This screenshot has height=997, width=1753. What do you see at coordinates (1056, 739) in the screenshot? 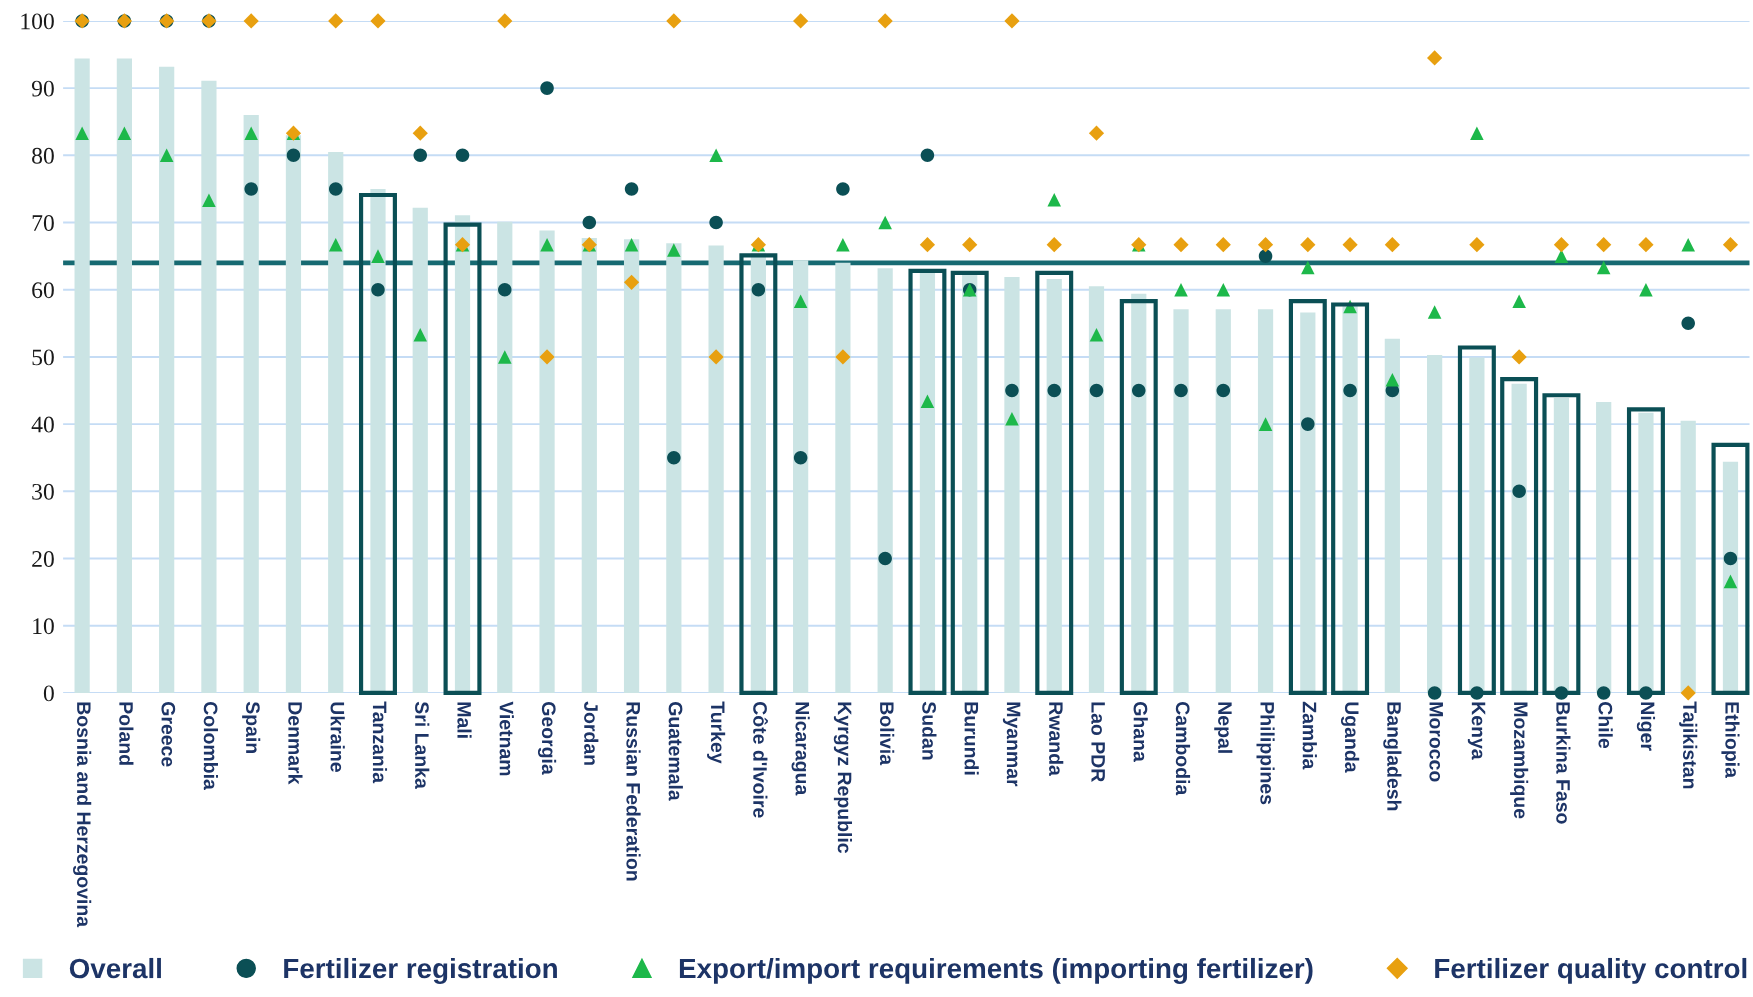
I see `x-tick-label: Rwanda` at bounding box center [1056, 739].